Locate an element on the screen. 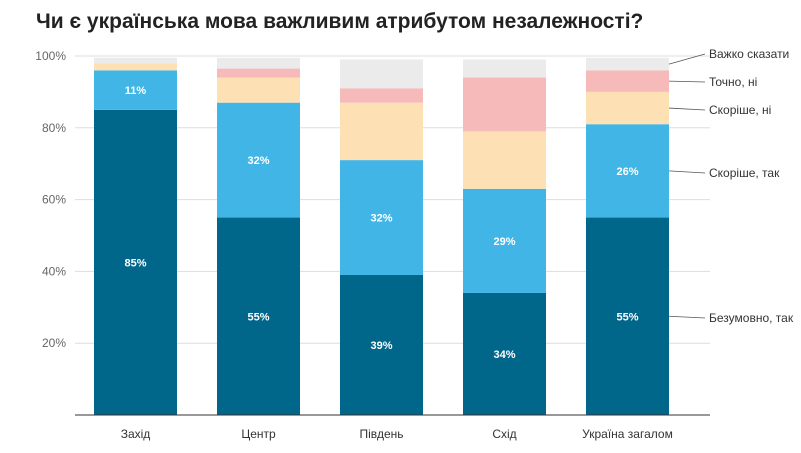 This screenshot has height=453, width=801. data-label: 26% is located at coordinates (627, 172).